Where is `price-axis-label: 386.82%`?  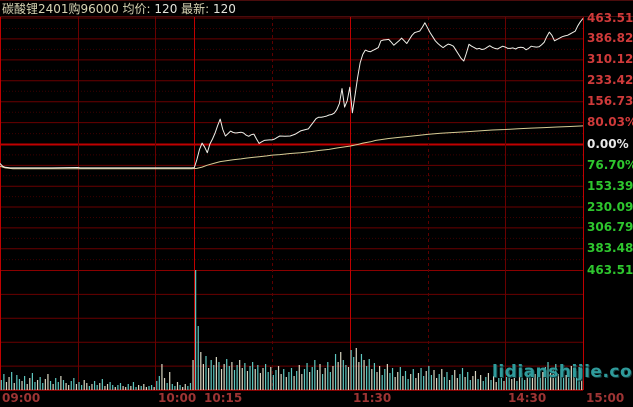
price-axis-label: 386.82% is located at coordinates (610, 38).